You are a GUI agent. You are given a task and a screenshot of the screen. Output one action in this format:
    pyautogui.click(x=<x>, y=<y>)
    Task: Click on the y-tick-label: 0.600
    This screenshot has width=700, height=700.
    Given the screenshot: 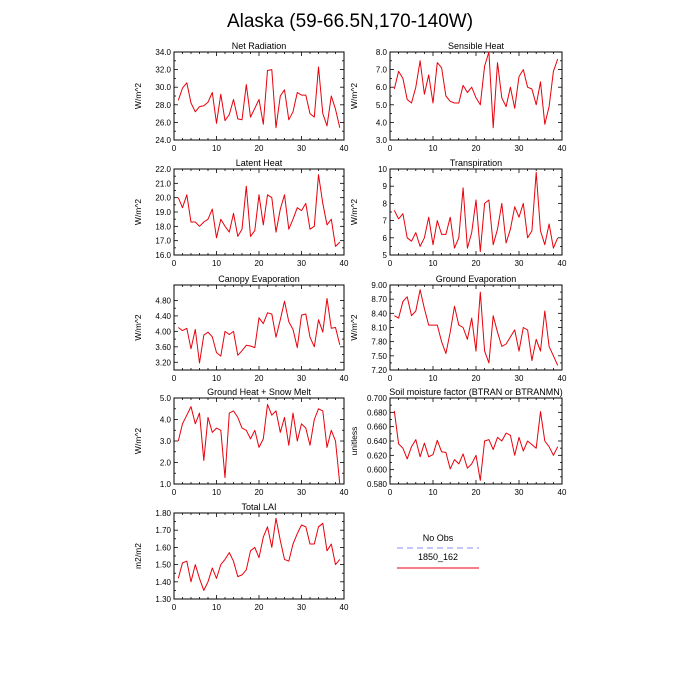 What is the action you would take?
    pyautogui.click(x=377, y=470)
    